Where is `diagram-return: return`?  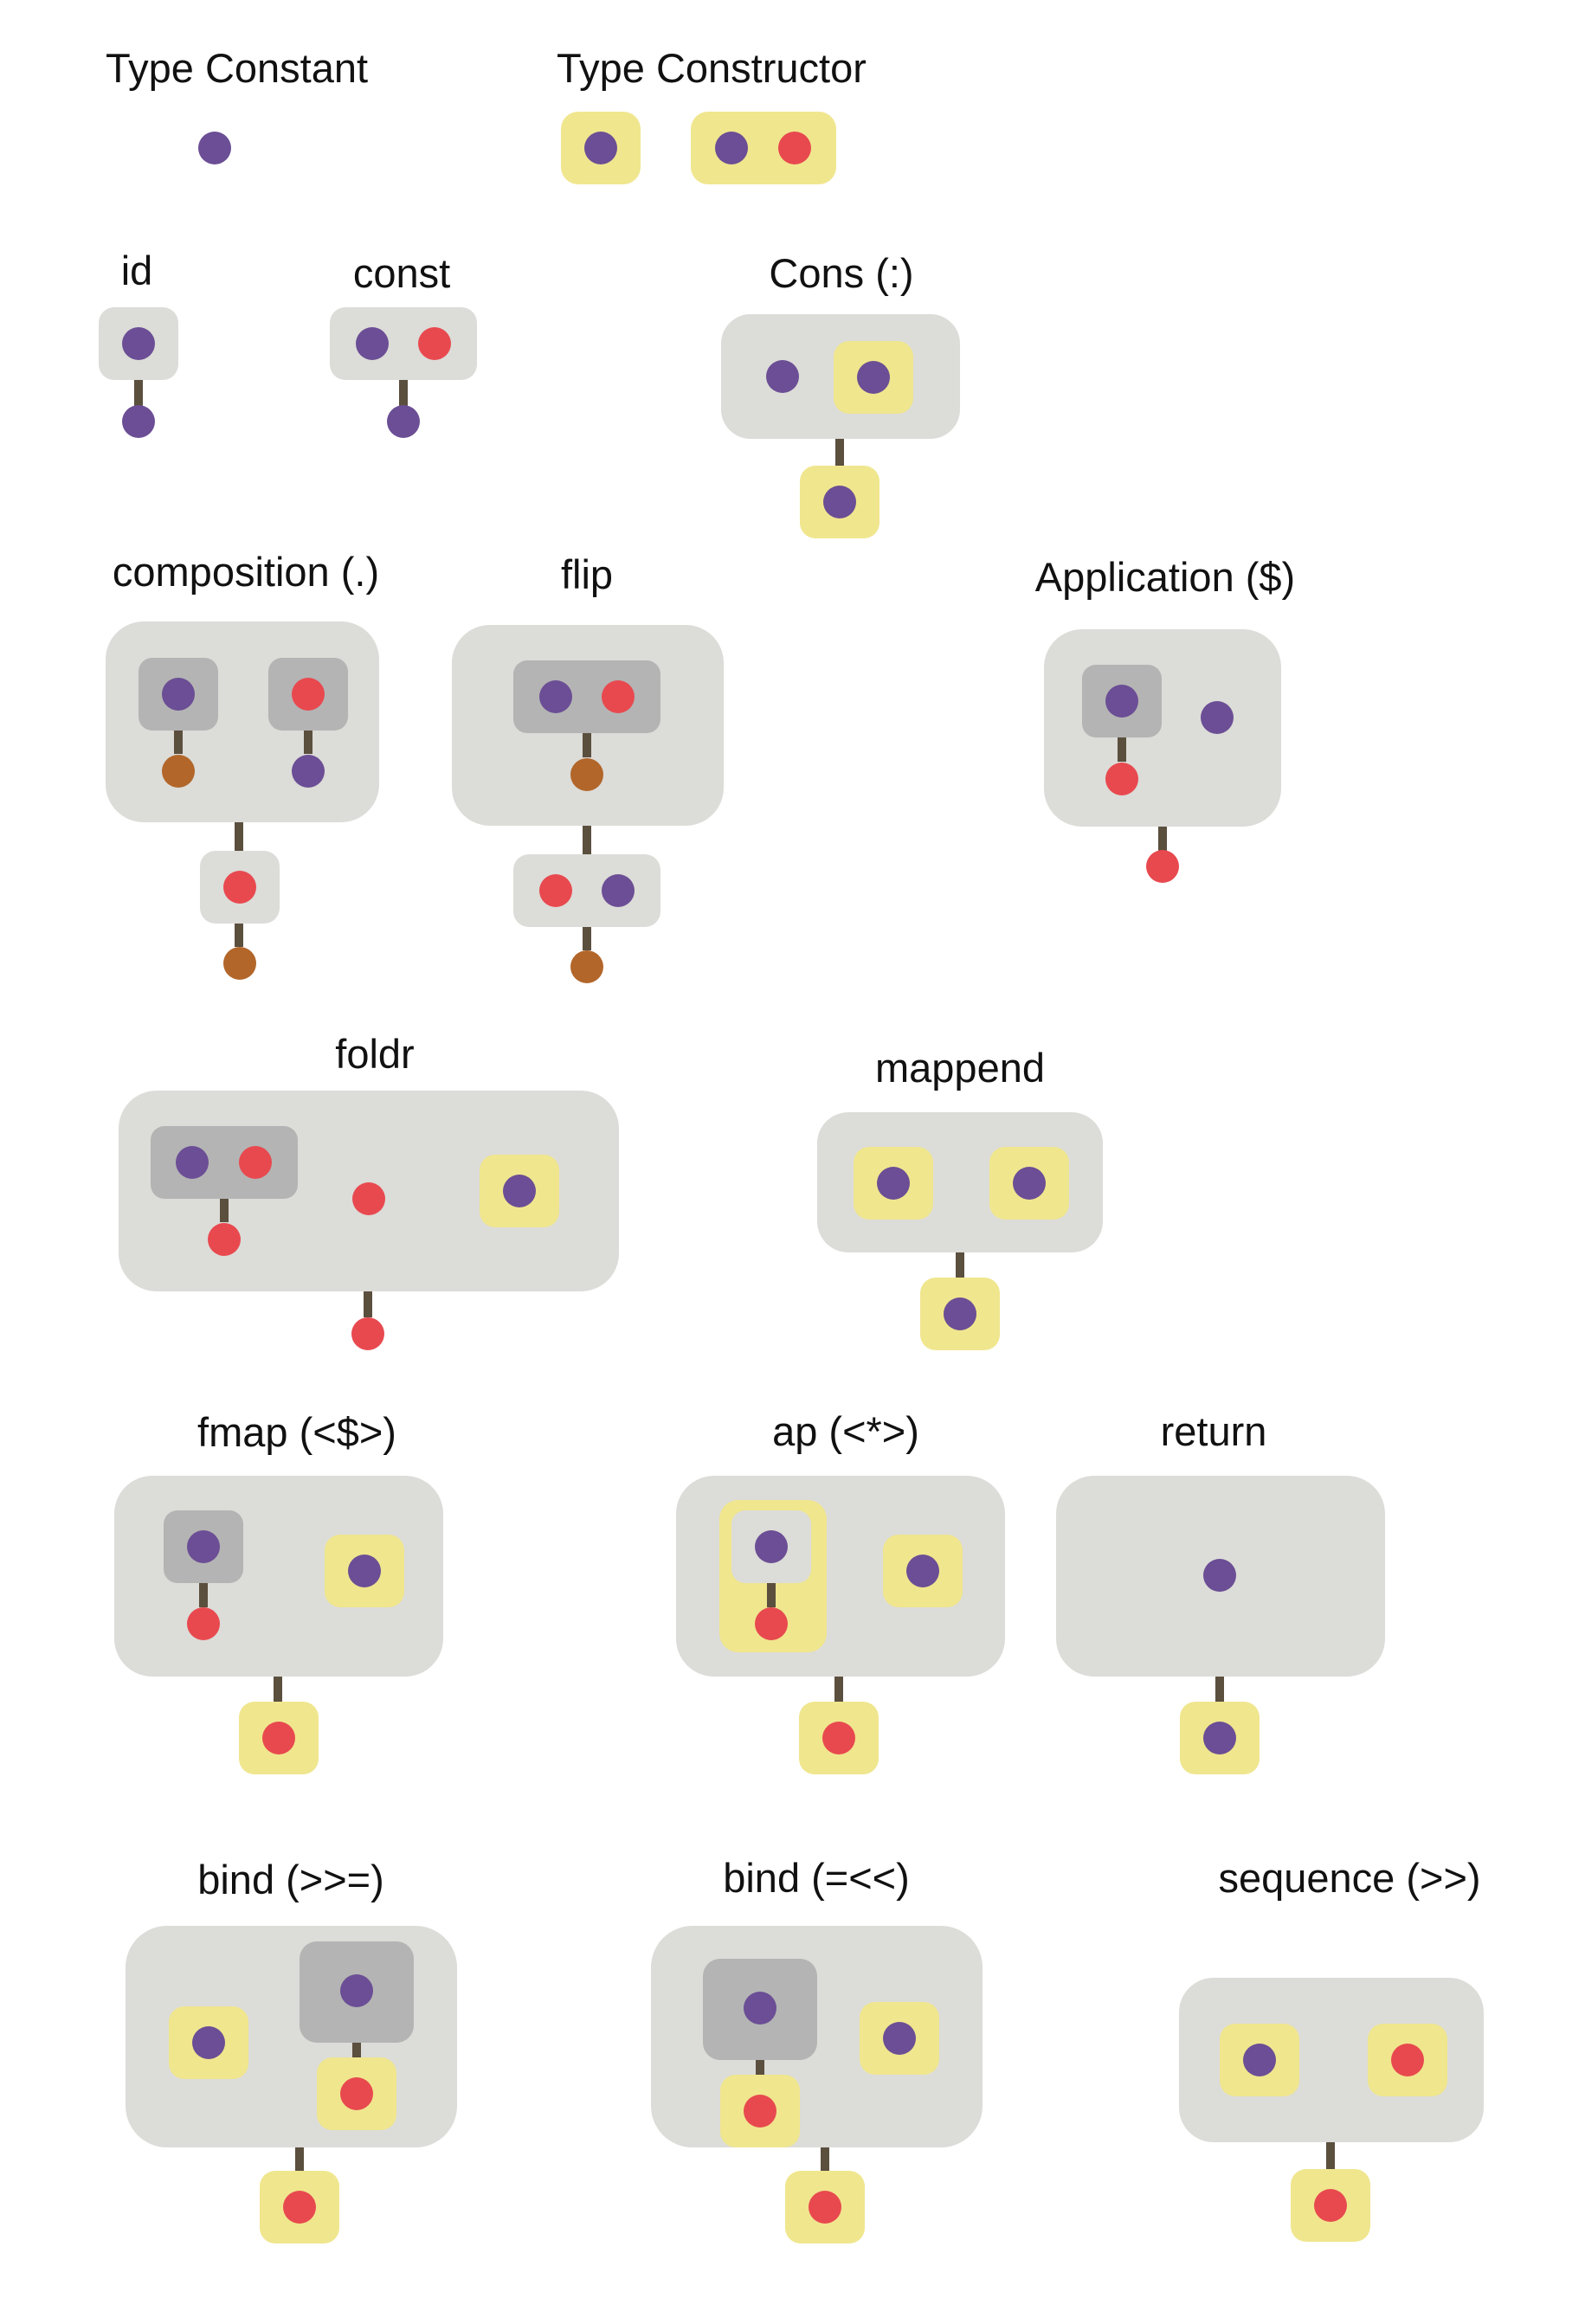
diagram-return: return is located at coordinates (1220, 1591).